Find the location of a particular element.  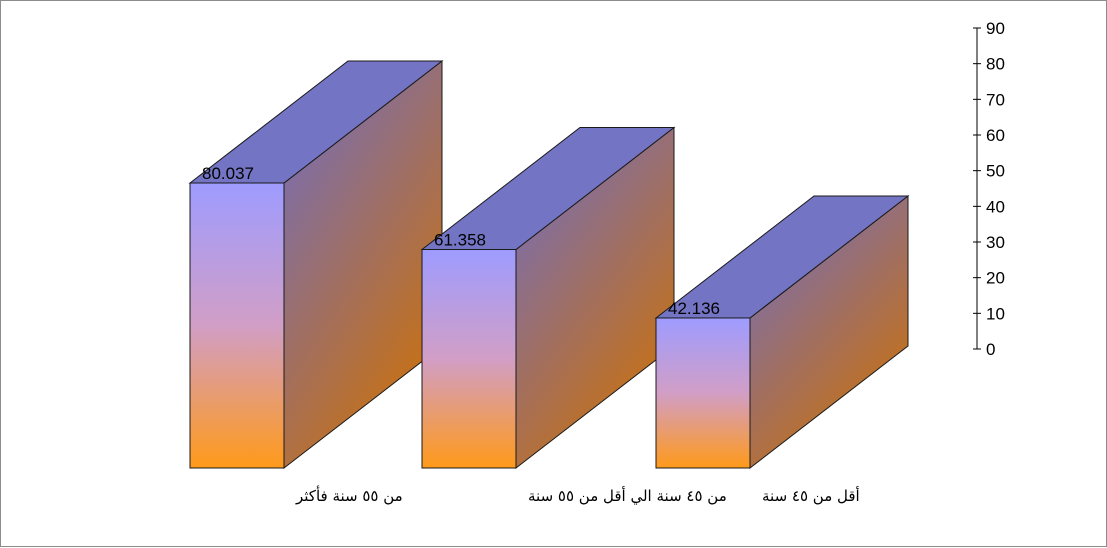

y-tick-label: 20 is located at coordinates (995, 278).